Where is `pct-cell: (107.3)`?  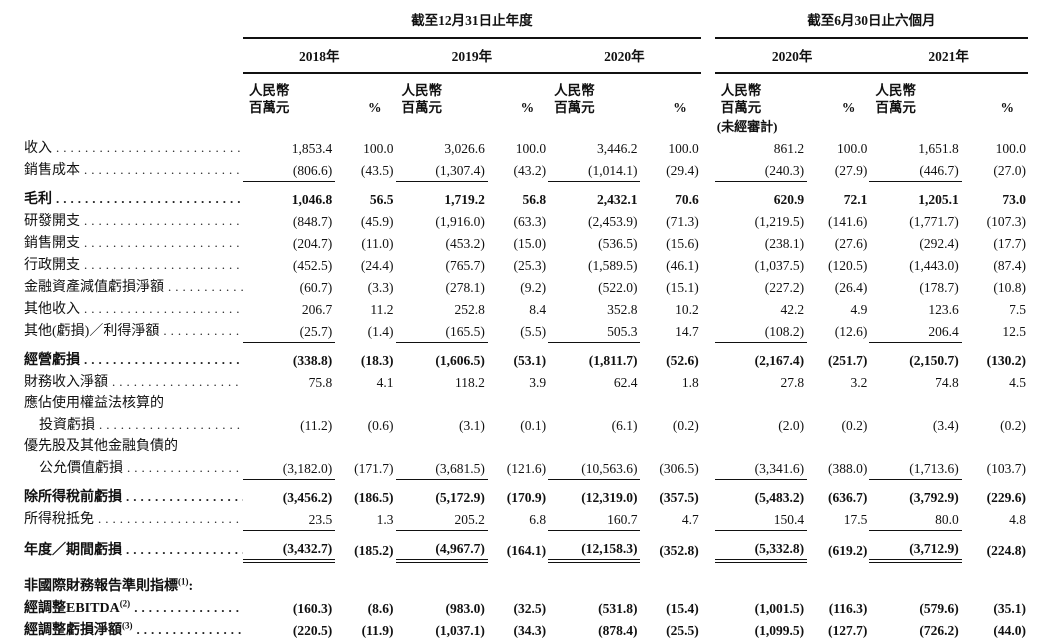
pct-cell: (107.3) is located at coordinates (1006, 221).